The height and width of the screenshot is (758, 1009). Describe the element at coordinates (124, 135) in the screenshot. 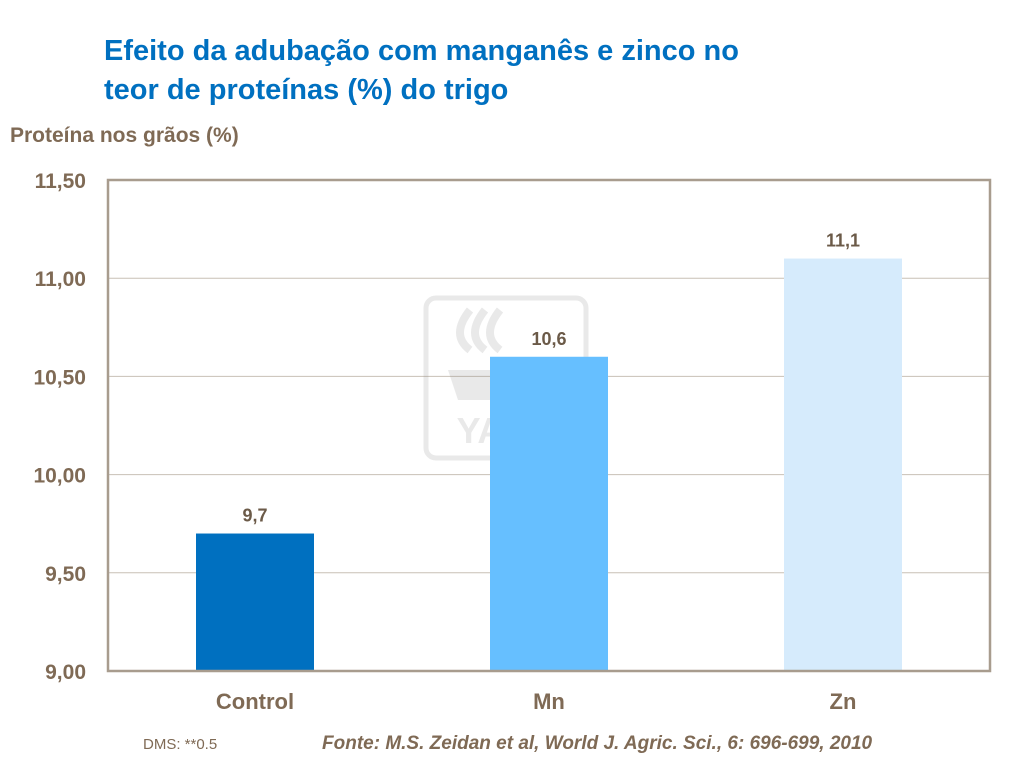

I see `y-axis-label: Proteína nos grãos (%)` at that location.